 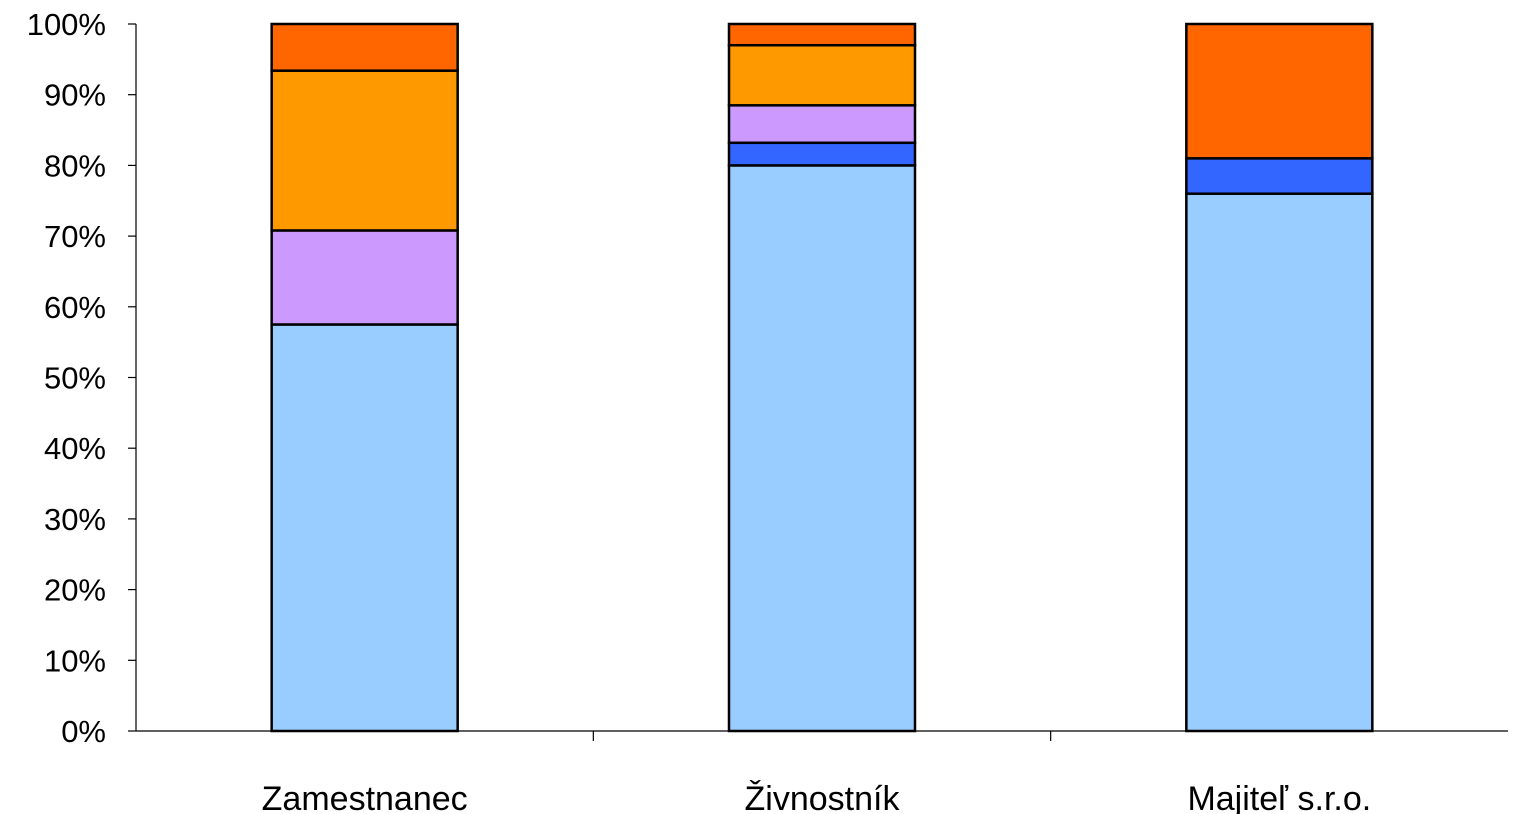 What do you see at coordinates (66, 24) in the screenshot?
I see `y-tick-label: 100%` at bounding box center [66, 24].